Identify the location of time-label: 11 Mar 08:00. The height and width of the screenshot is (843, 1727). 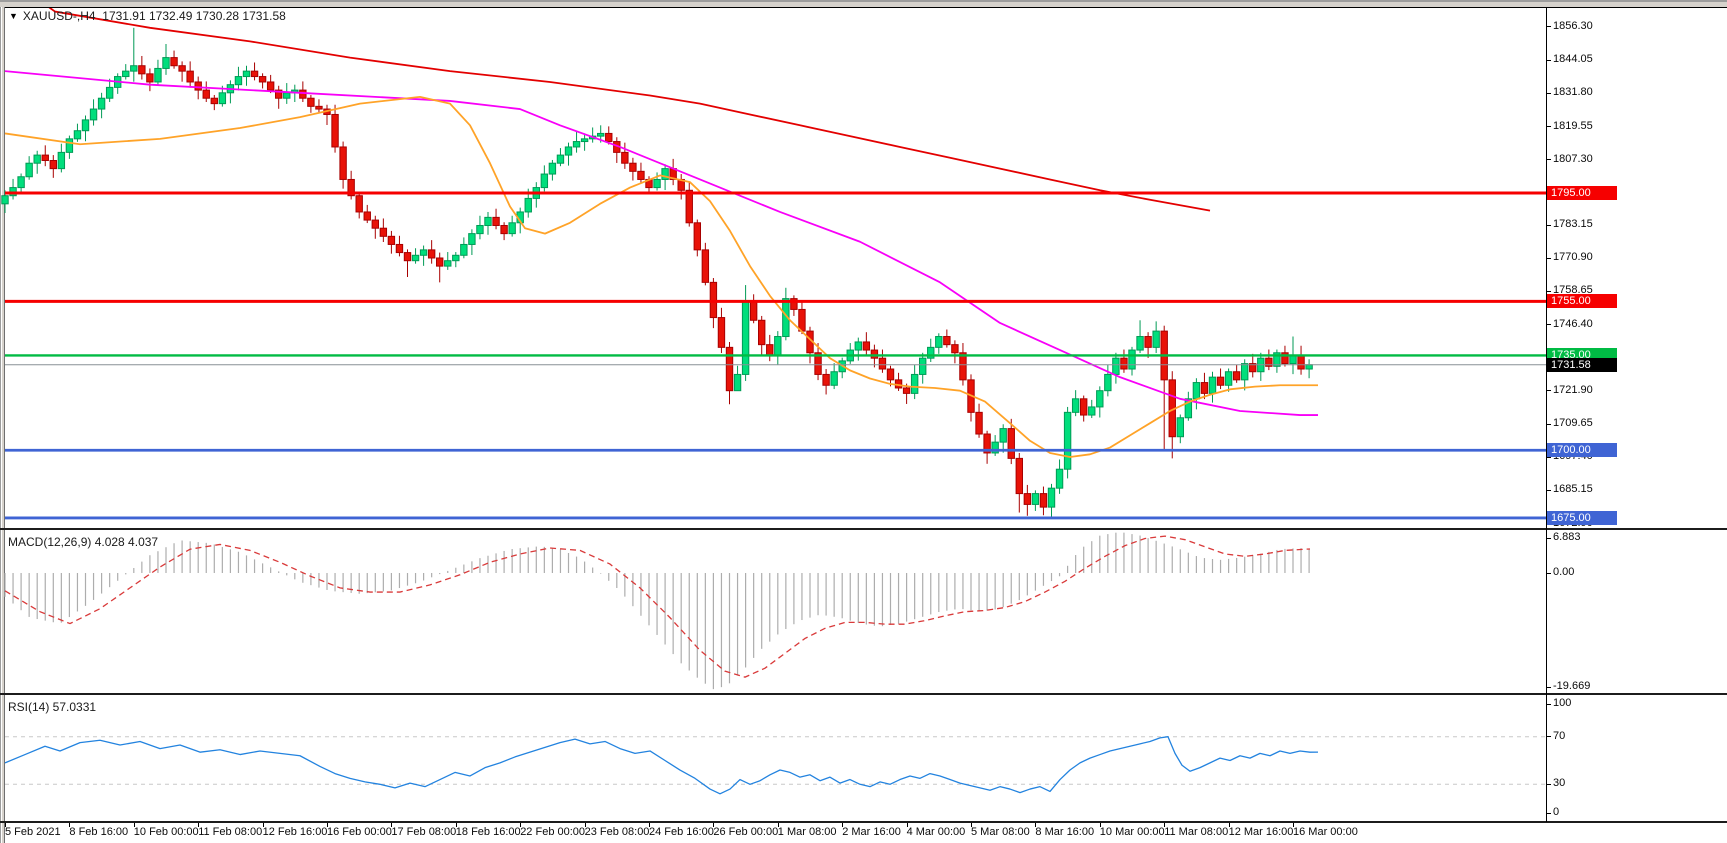
(1196, 832).